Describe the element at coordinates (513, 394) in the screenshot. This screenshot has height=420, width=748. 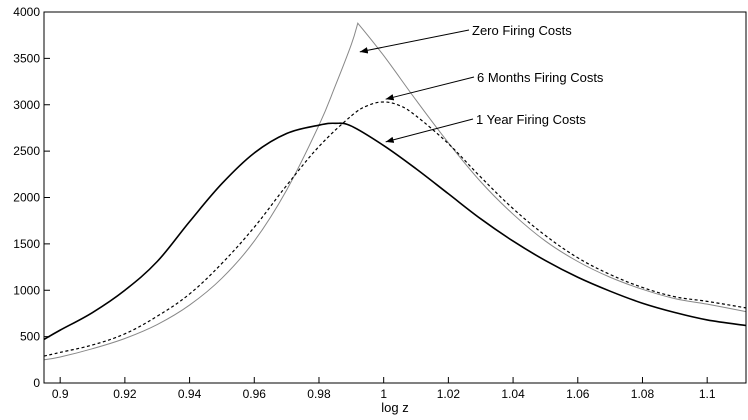
I see `x-tick-label: 1.04` at that location.